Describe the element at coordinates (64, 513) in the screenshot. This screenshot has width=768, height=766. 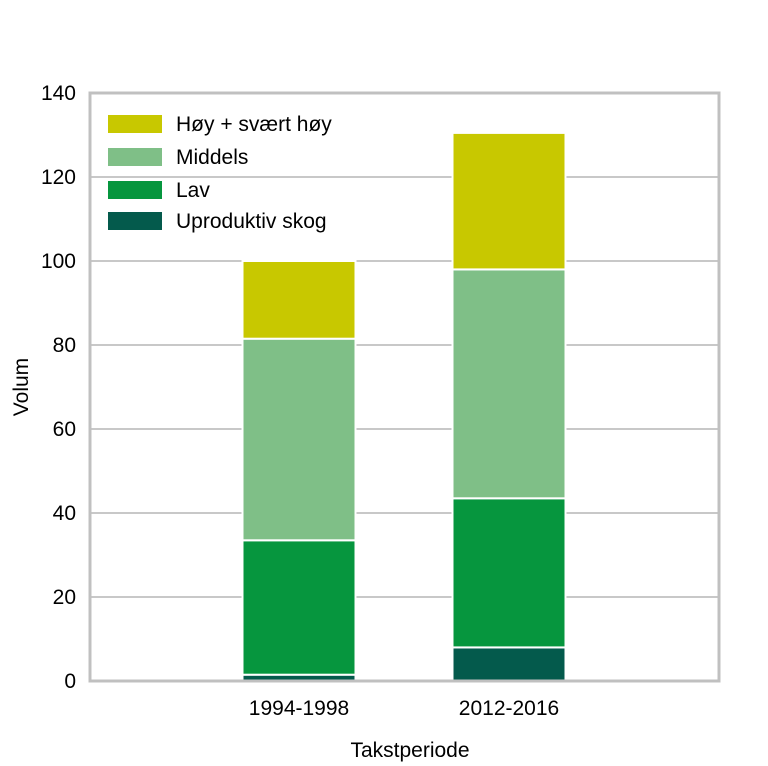
I see `y-tick-label: 40` at that location.